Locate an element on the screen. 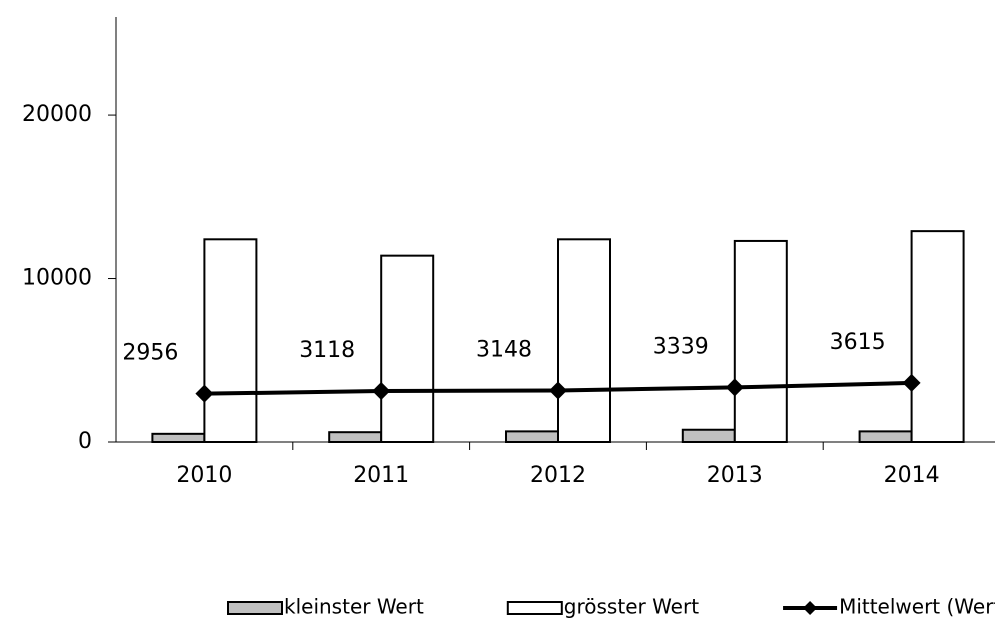 This screenshot has width=995, height=630. x-tick-label: 2012 is located at coordinates (558, 475).